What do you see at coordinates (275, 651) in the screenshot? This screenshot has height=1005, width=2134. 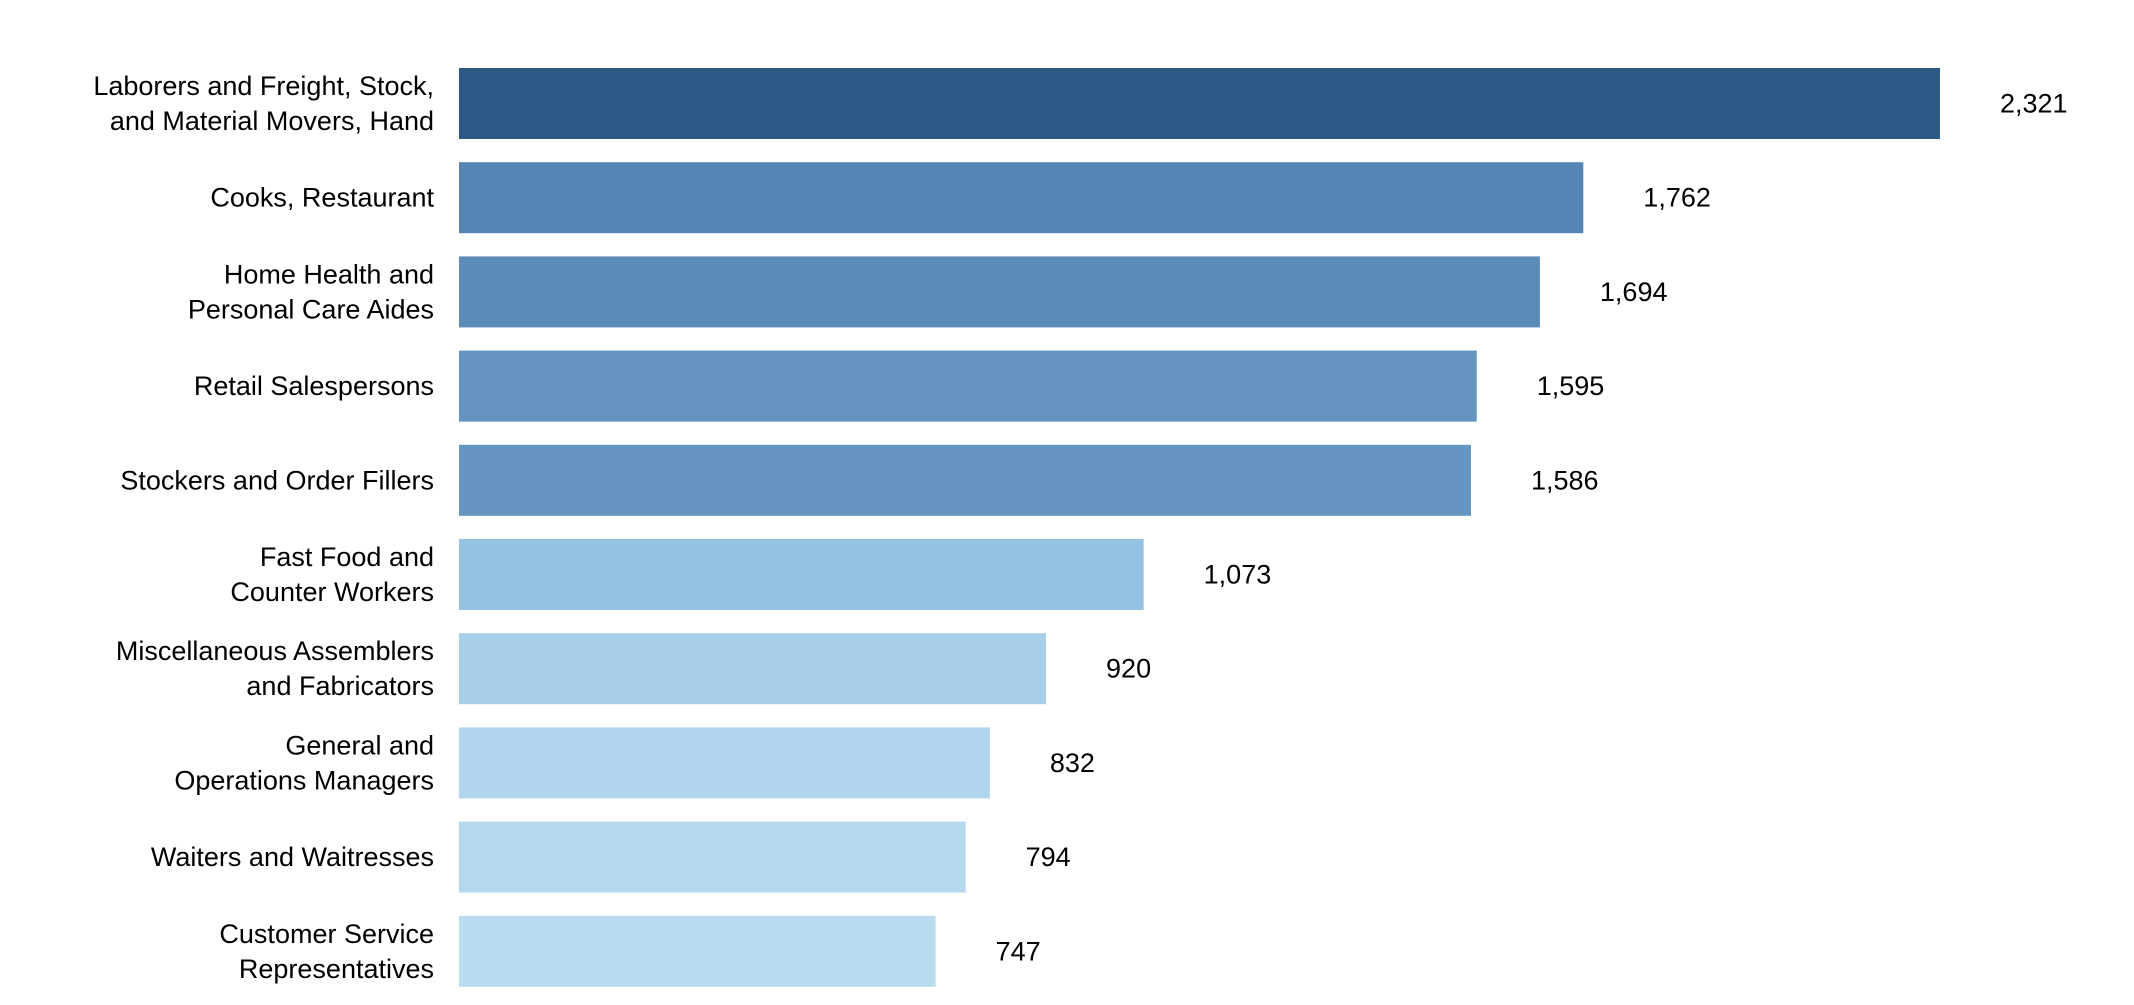 I see `category-label-6-line-0: Miscellaneous Assemblers` at bounding box center [275, 651].